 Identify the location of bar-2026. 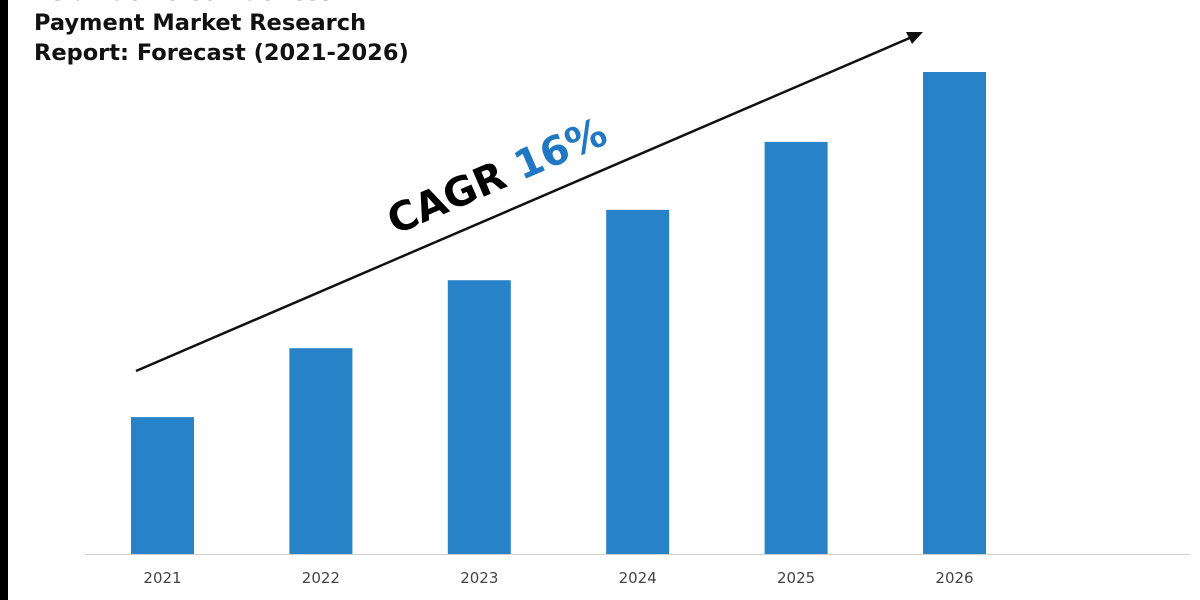
(954, 313).